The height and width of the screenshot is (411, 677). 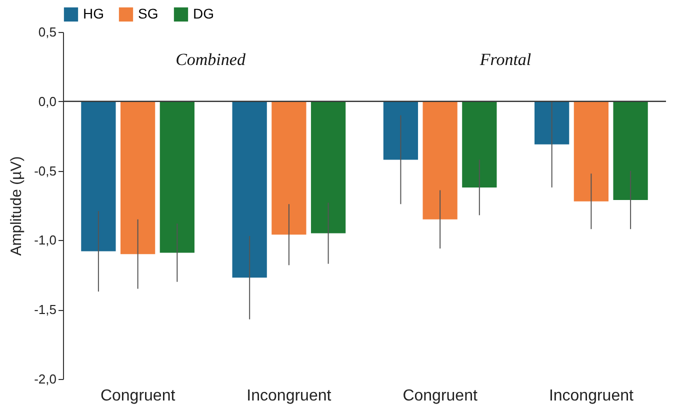 I want to click on y-tick-label: -2,0, so click(x=45, y=379).